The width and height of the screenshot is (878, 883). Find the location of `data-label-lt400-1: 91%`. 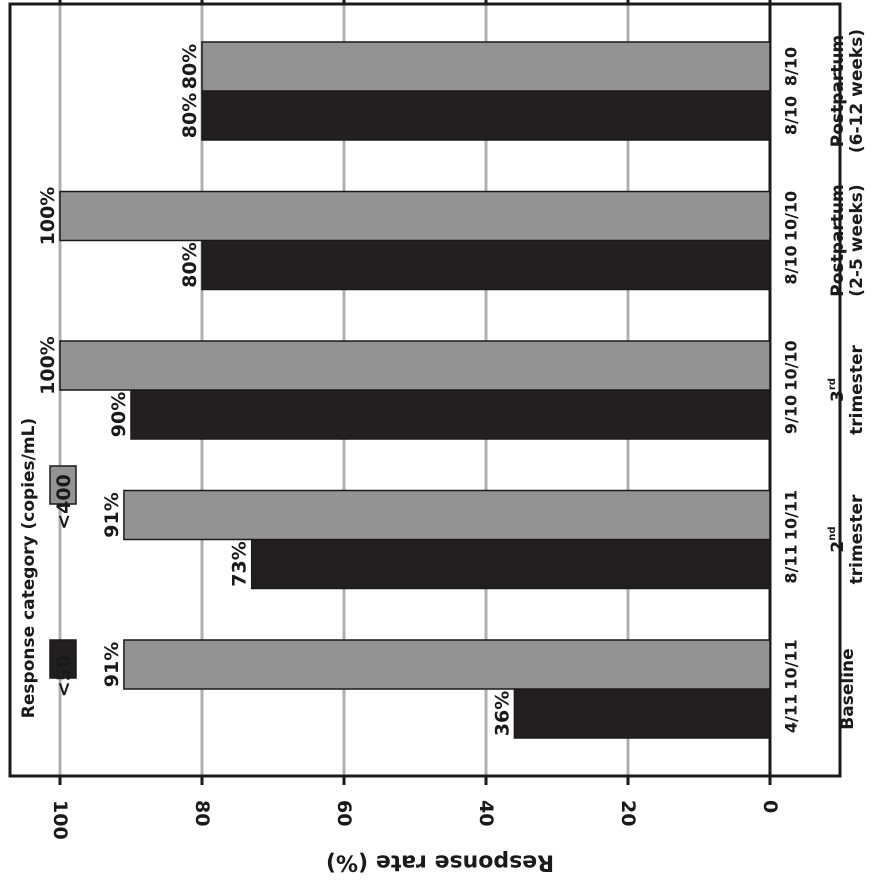

data-label-lt400-1: 91% is located at coordinates (112, 514).